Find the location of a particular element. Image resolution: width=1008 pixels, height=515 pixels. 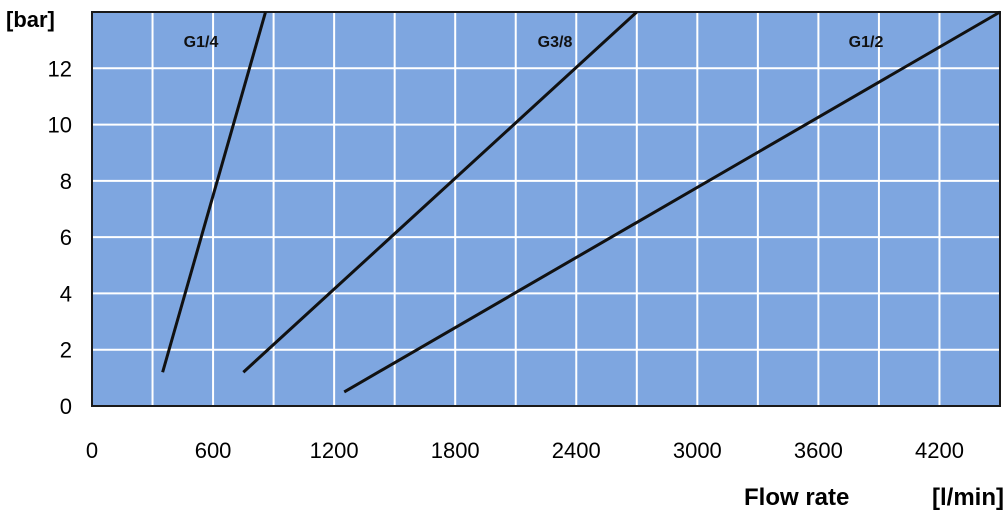

y-tick-label: 0 is located at coordinates (66, 406).